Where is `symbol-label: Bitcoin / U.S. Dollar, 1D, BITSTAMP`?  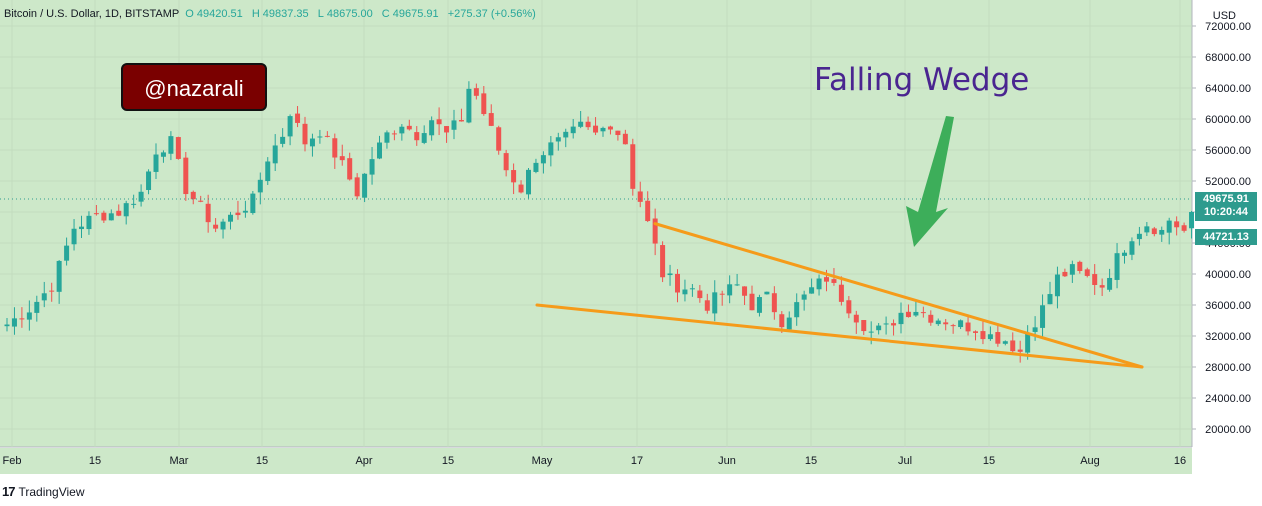 symbol-label: Bitcoin / U.S. Dollar, 1D, BITSTAMP is located at coordinates (92, 14).